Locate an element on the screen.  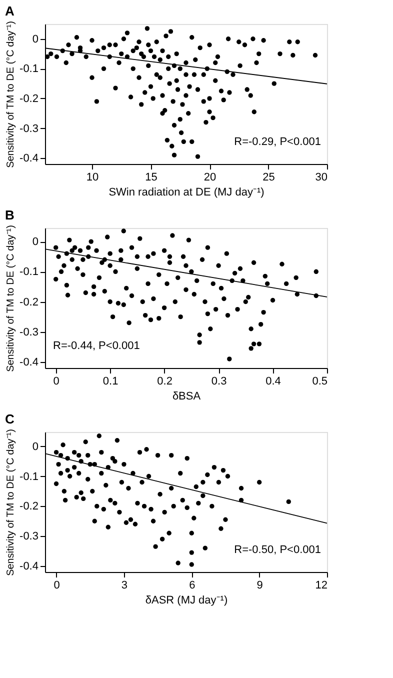
x-tick-label: 0.2 is located at coordinates (164, 382).